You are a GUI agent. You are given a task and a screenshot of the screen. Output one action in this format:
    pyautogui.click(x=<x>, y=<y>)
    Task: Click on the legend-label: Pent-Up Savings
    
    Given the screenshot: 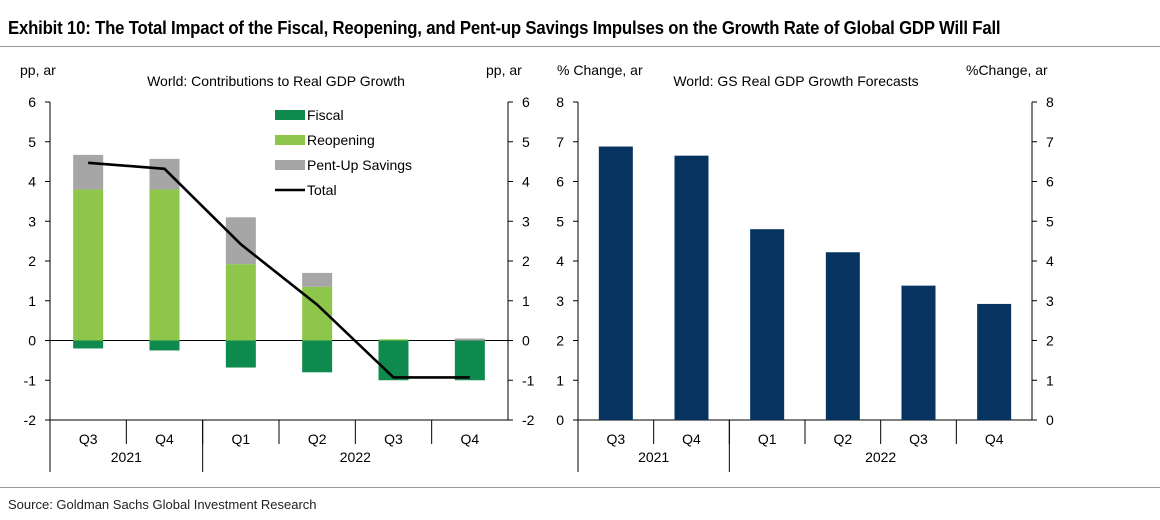 What is the action you would take?
    pyautogui.click(x=359, y=165)
    